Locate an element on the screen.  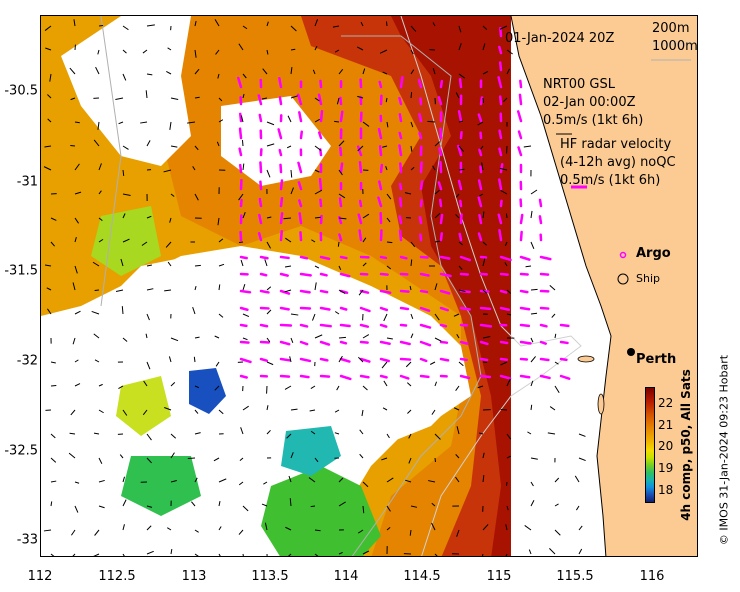
radar-label-line2: (4-12h avg) noQC is located at coordinates (618, 162).